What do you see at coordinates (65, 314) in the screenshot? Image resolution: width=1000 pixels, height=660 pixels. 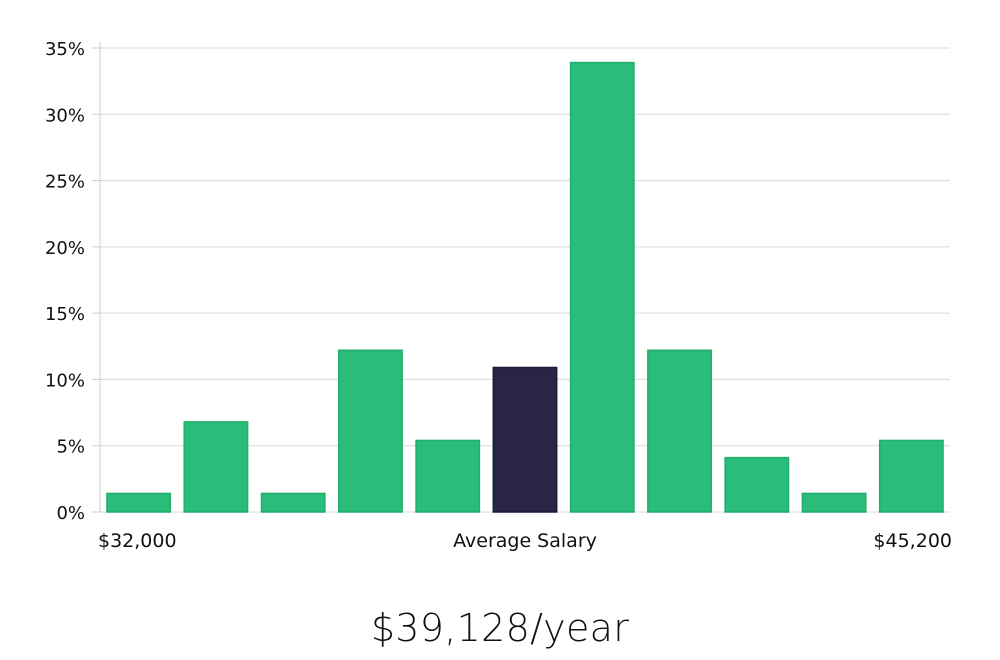 I see `y-tick-label: 15%` at bounding box center [65, 314].